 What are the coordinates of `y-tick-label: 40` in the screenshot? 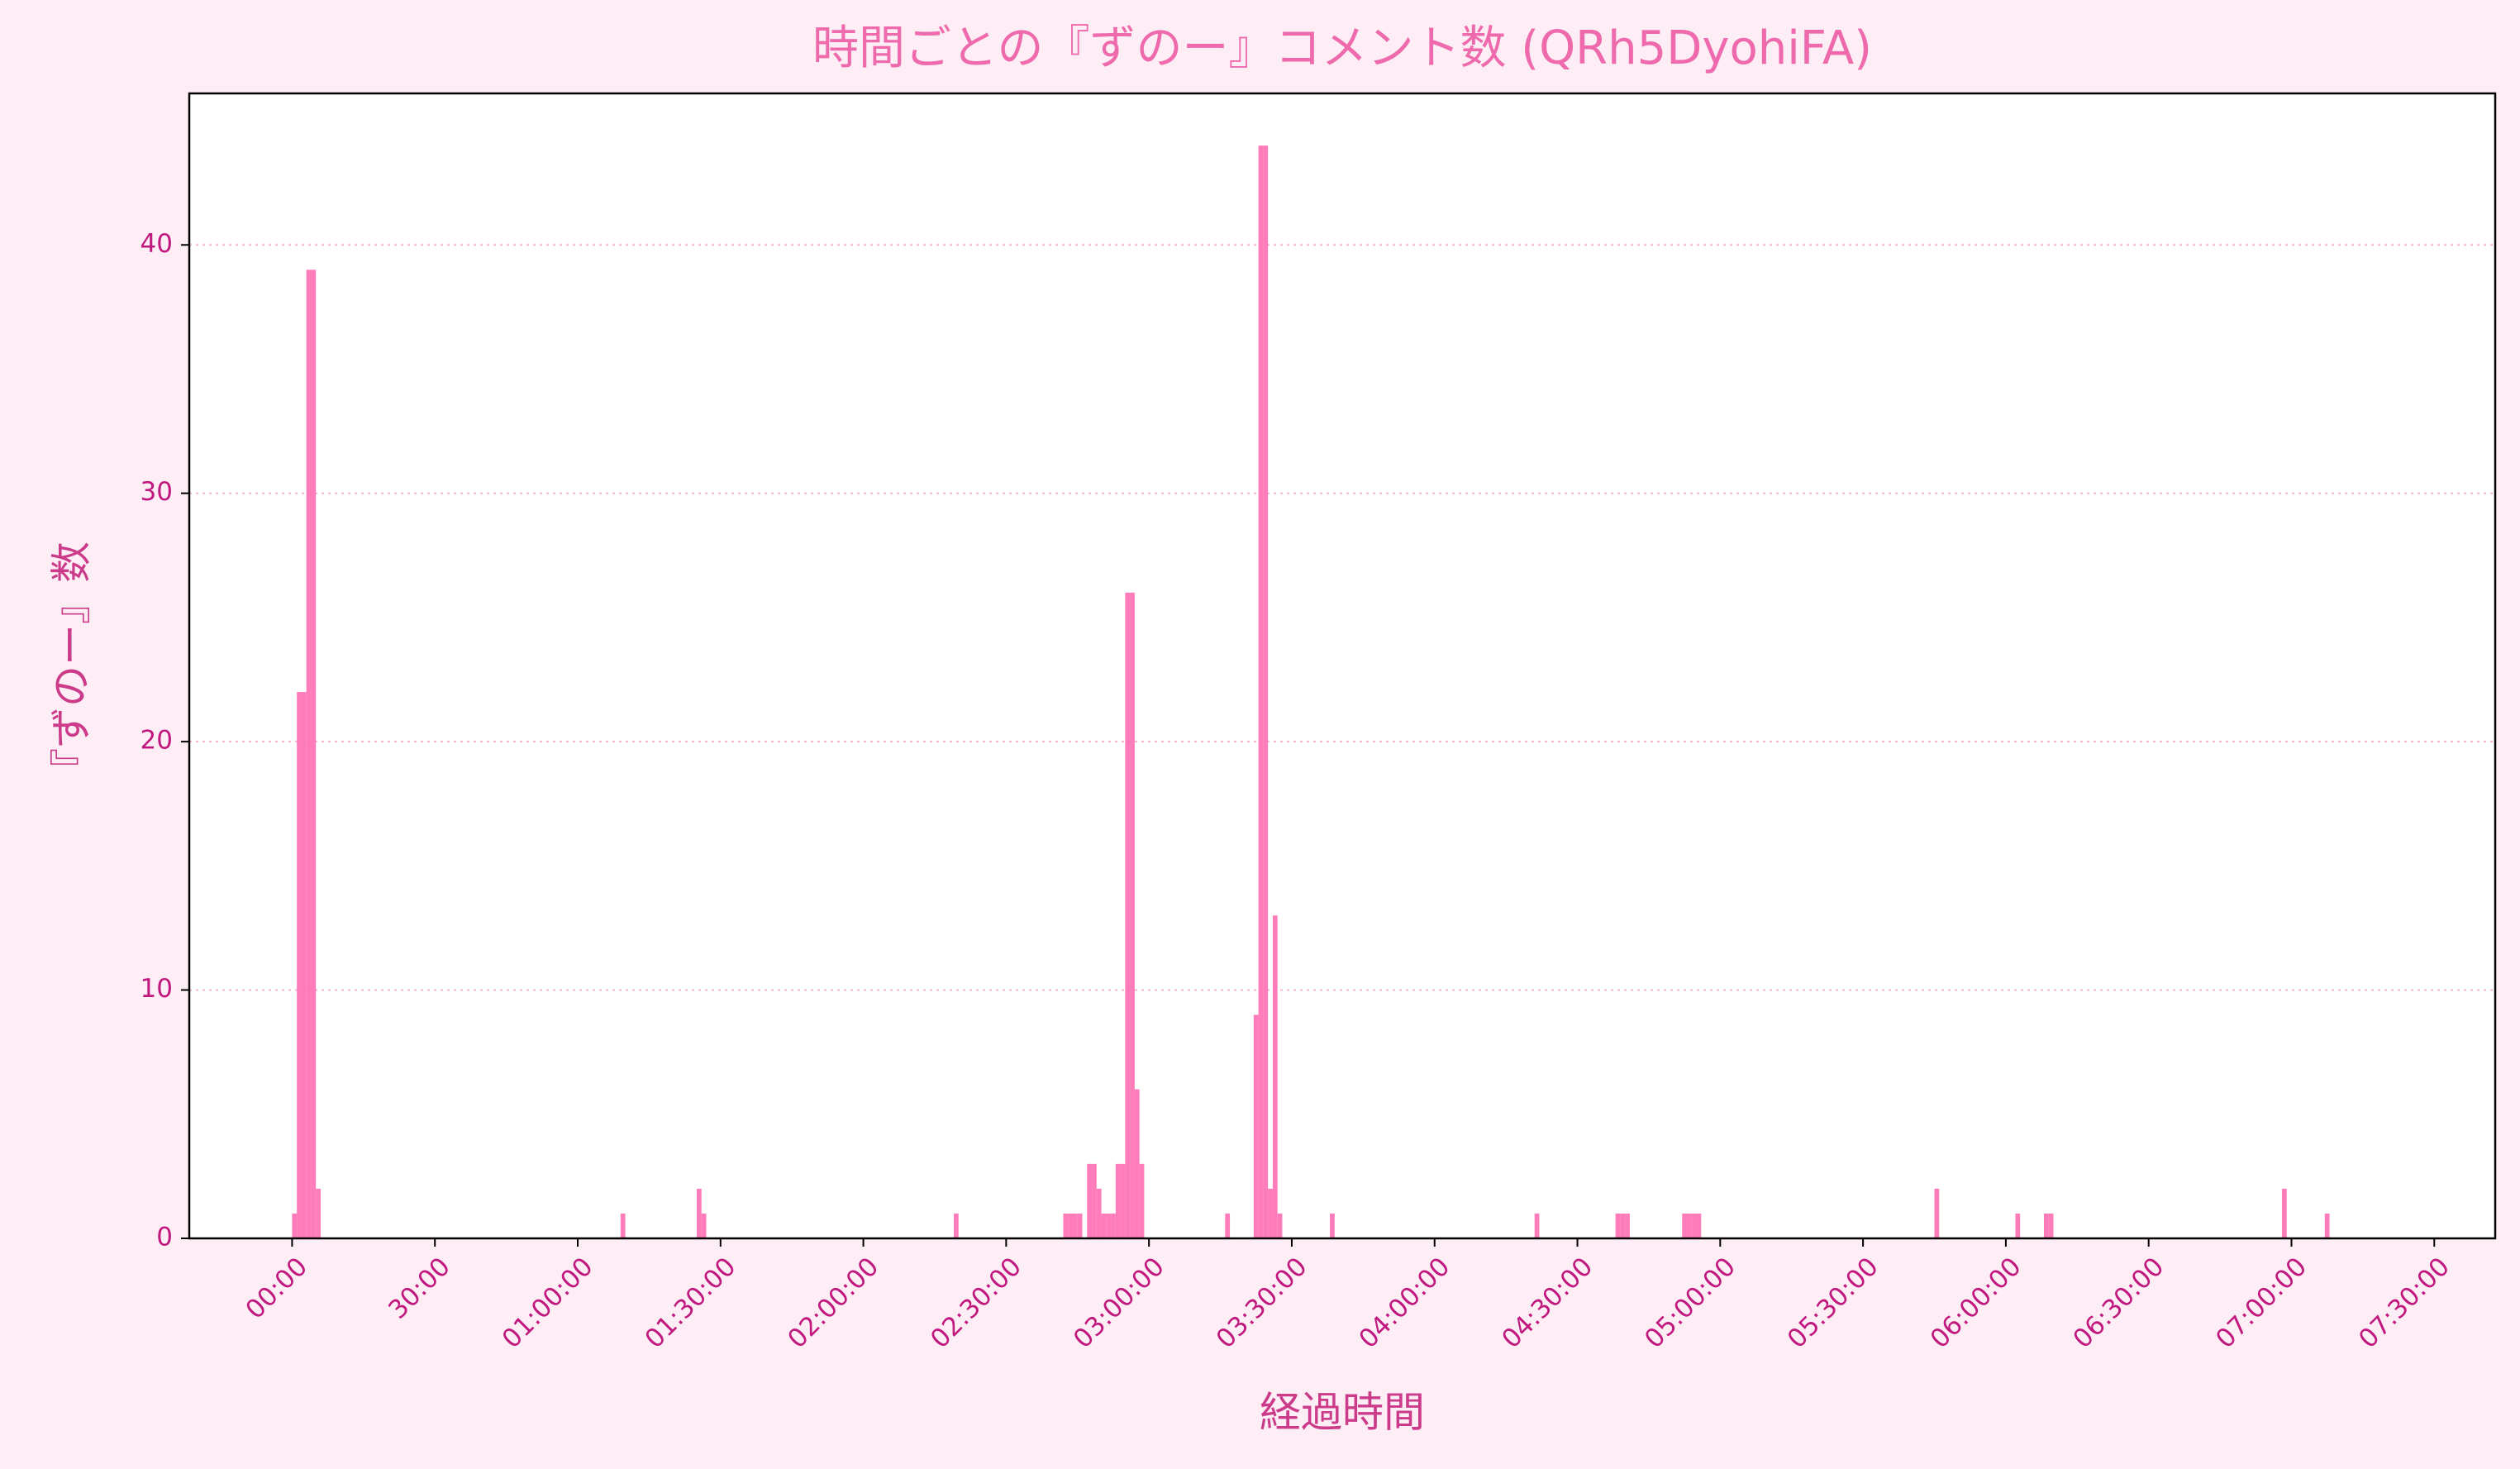 It's located at (157, 244).